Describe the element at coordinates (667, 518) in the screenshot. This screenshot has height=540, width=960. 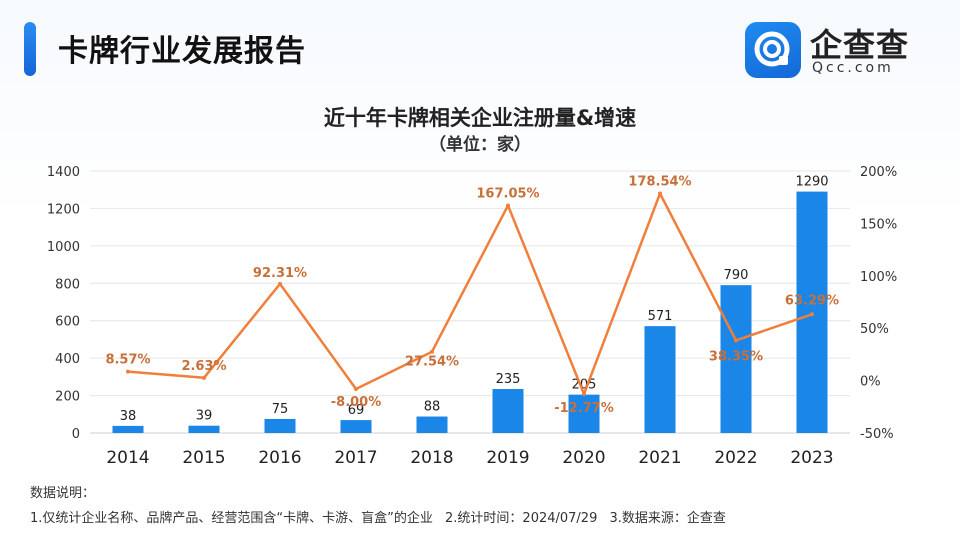
I see `note-item: 3.数据来源：企查查` at that location.